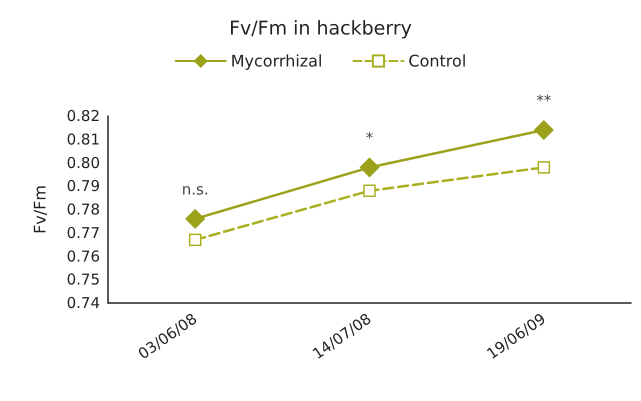 Image resolution: width=641 pixels, height=401 pixels. What do you see at coordinates (320, 29) in the screenshot?
I see `chart-title: Fv/Fm in hackberry` at bounding box center [320, 29].